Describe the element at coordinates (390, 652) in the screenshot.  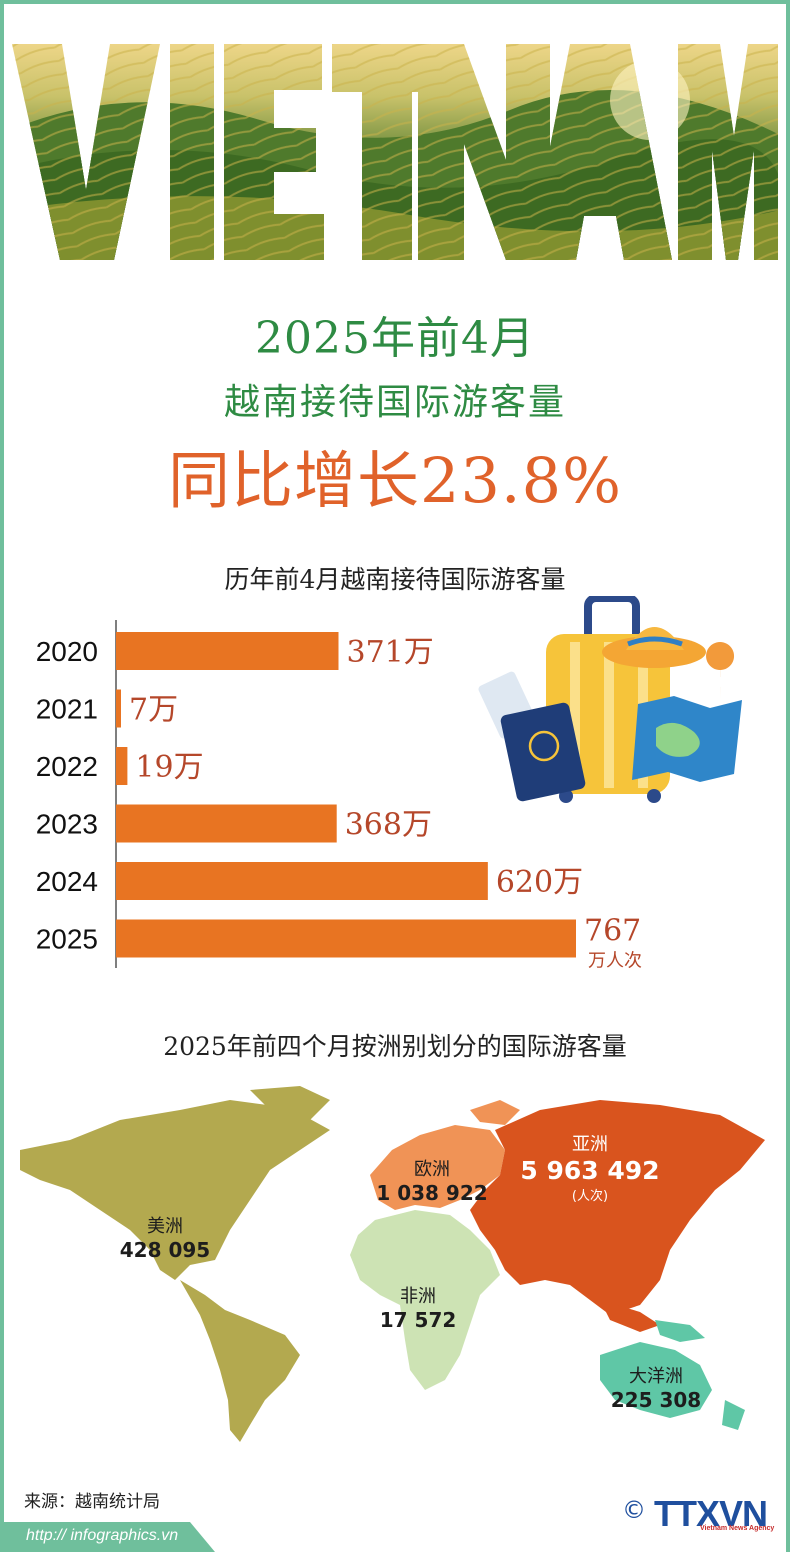
I see `bar-value-label: 371万` at that location.